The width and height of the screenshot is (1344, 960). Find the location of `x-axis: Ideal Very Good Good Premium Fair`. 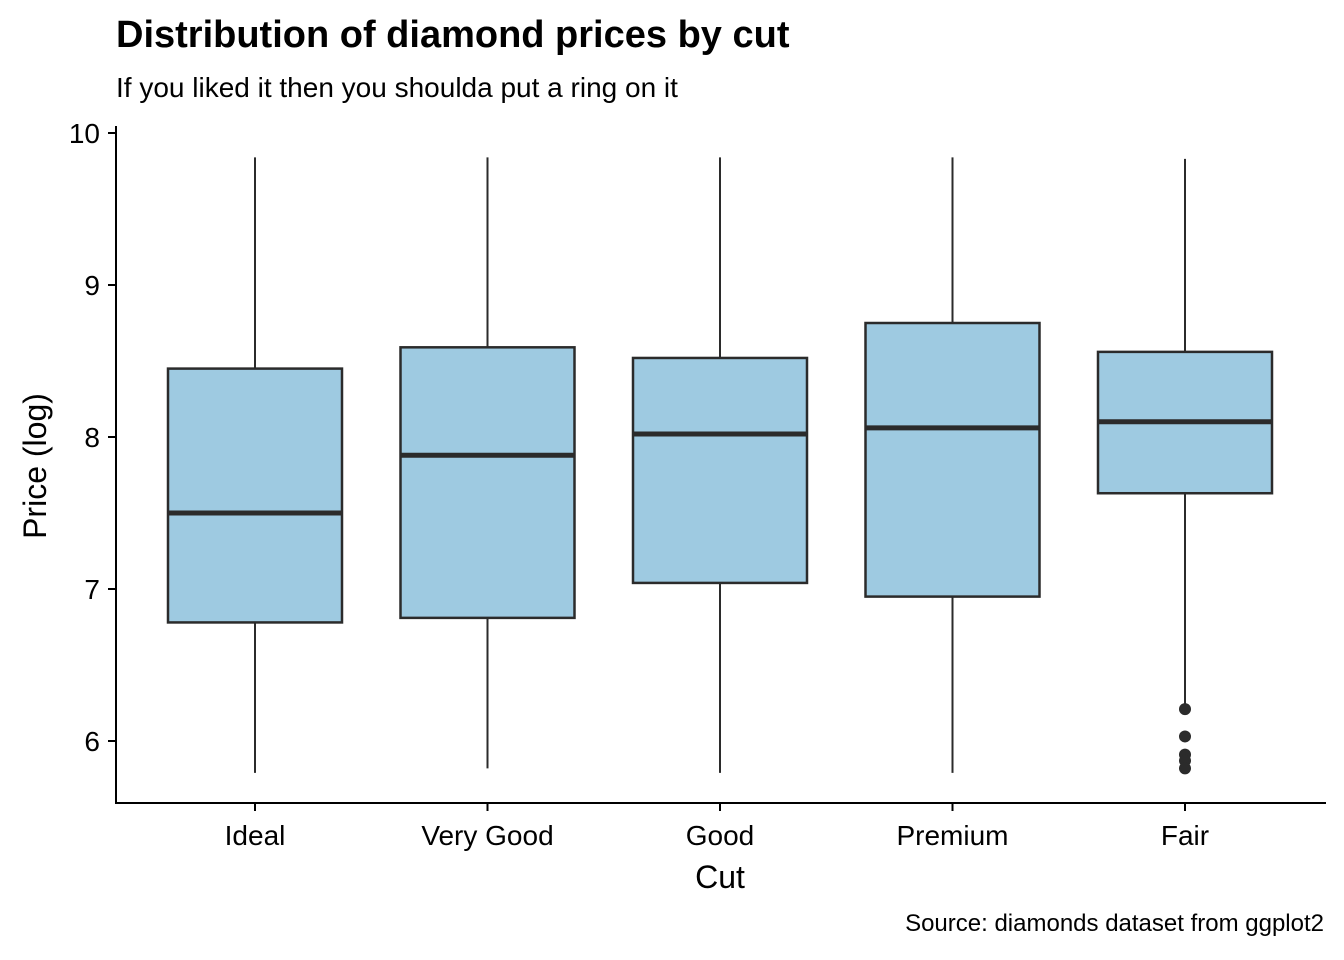

x-axis: Ideal Very Good Good Premium Fair is located at coordinates (720, 826).